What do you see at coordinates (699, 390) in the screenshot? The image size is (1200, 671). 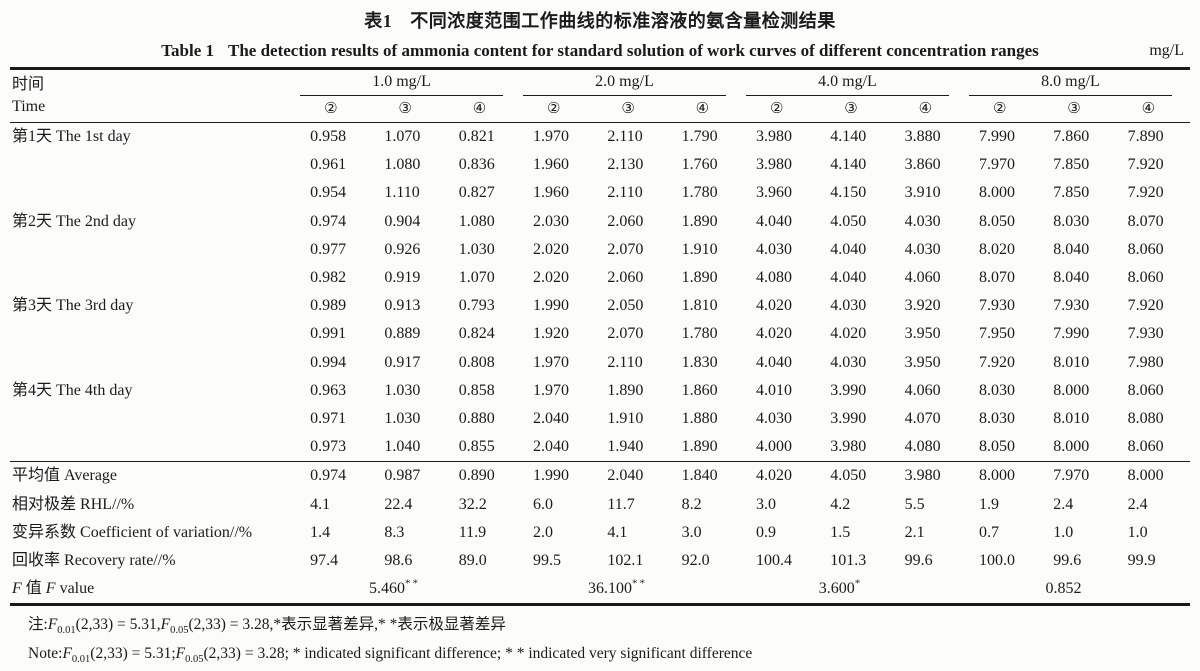 I see `value-cell: 1.860` at bounding box center [699, 390].